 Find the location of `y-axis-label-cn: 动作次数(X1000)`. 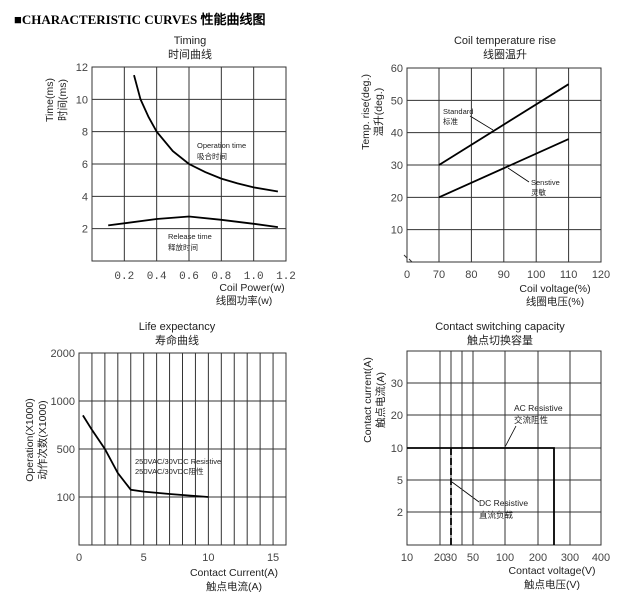

y-axis-label-cn: 动作次数(X1000) is located at coordinates (42, 439).